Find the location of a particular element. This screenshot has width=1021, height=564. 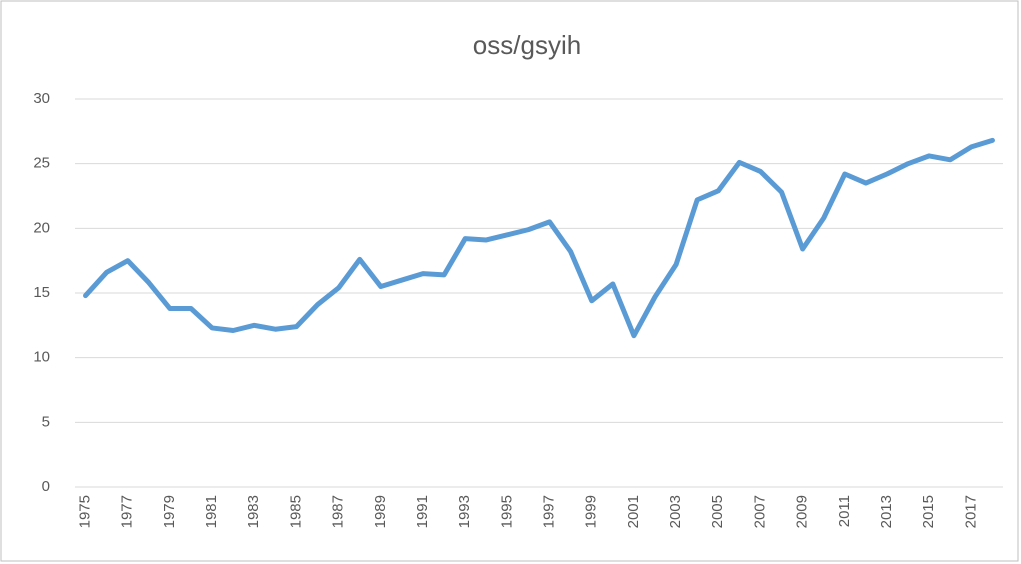

y-tick-label: 5 is located at coordinates (46, 421).